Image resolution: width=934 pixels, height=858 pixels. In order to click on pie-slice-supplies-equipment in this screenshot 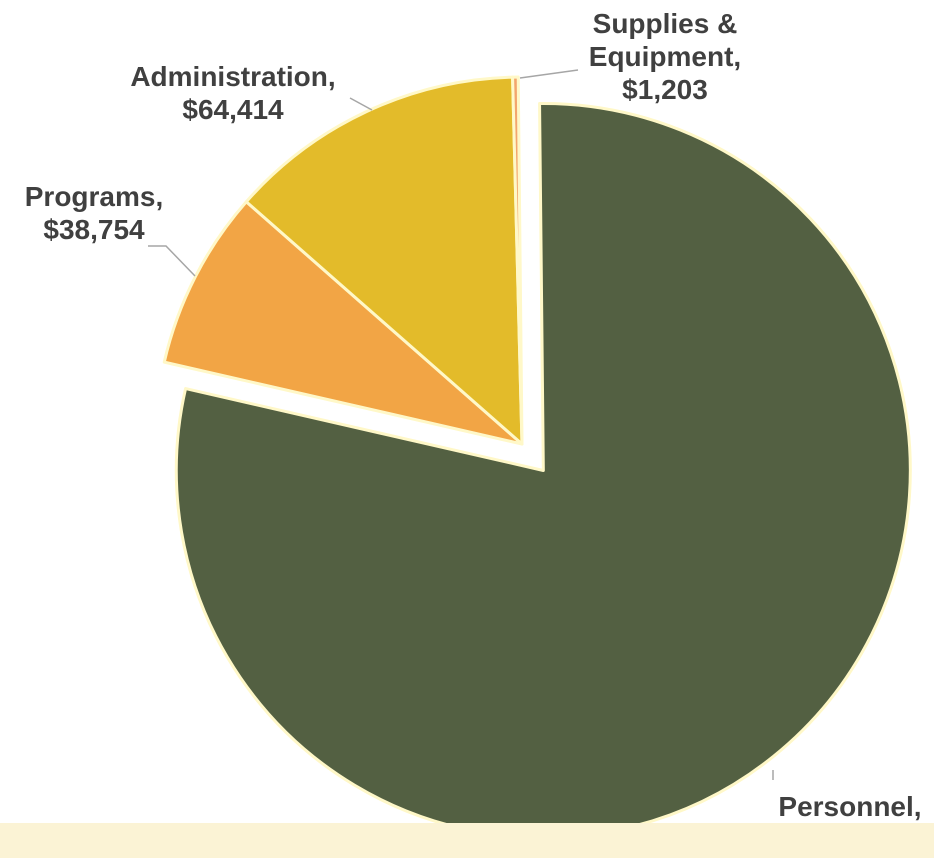, I will do `click(517, 260)`.